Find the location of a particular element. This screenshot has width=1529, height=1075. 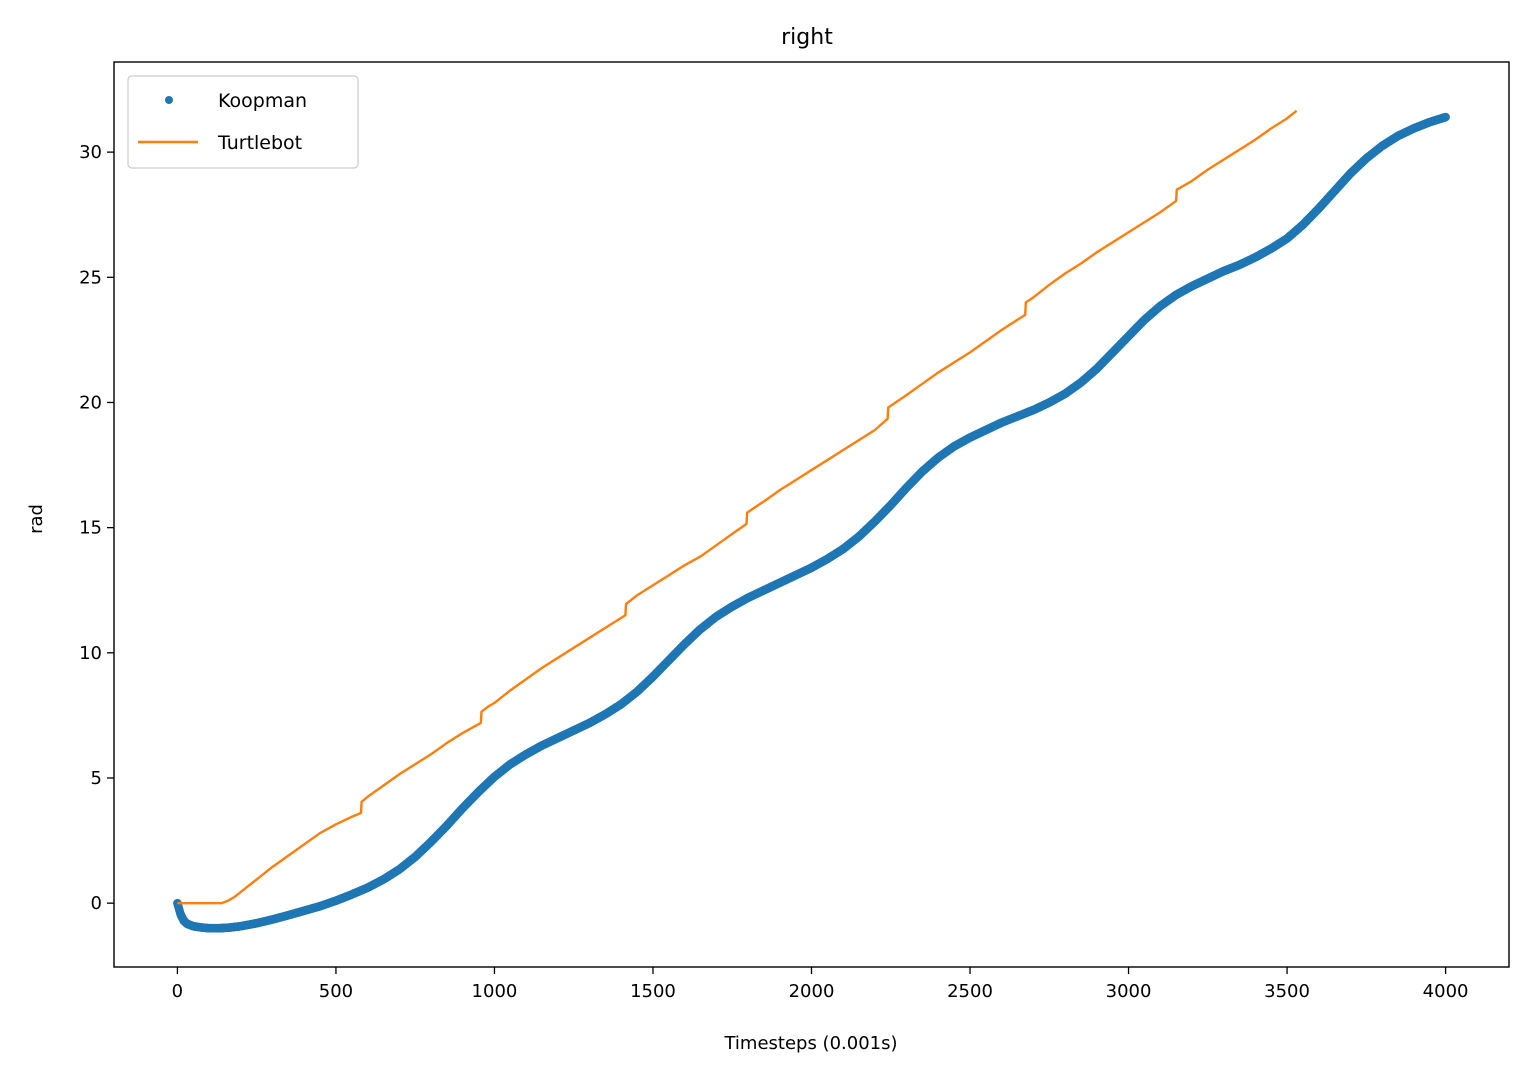

y-tick-label: 15 is located at coordinates (90, 528).